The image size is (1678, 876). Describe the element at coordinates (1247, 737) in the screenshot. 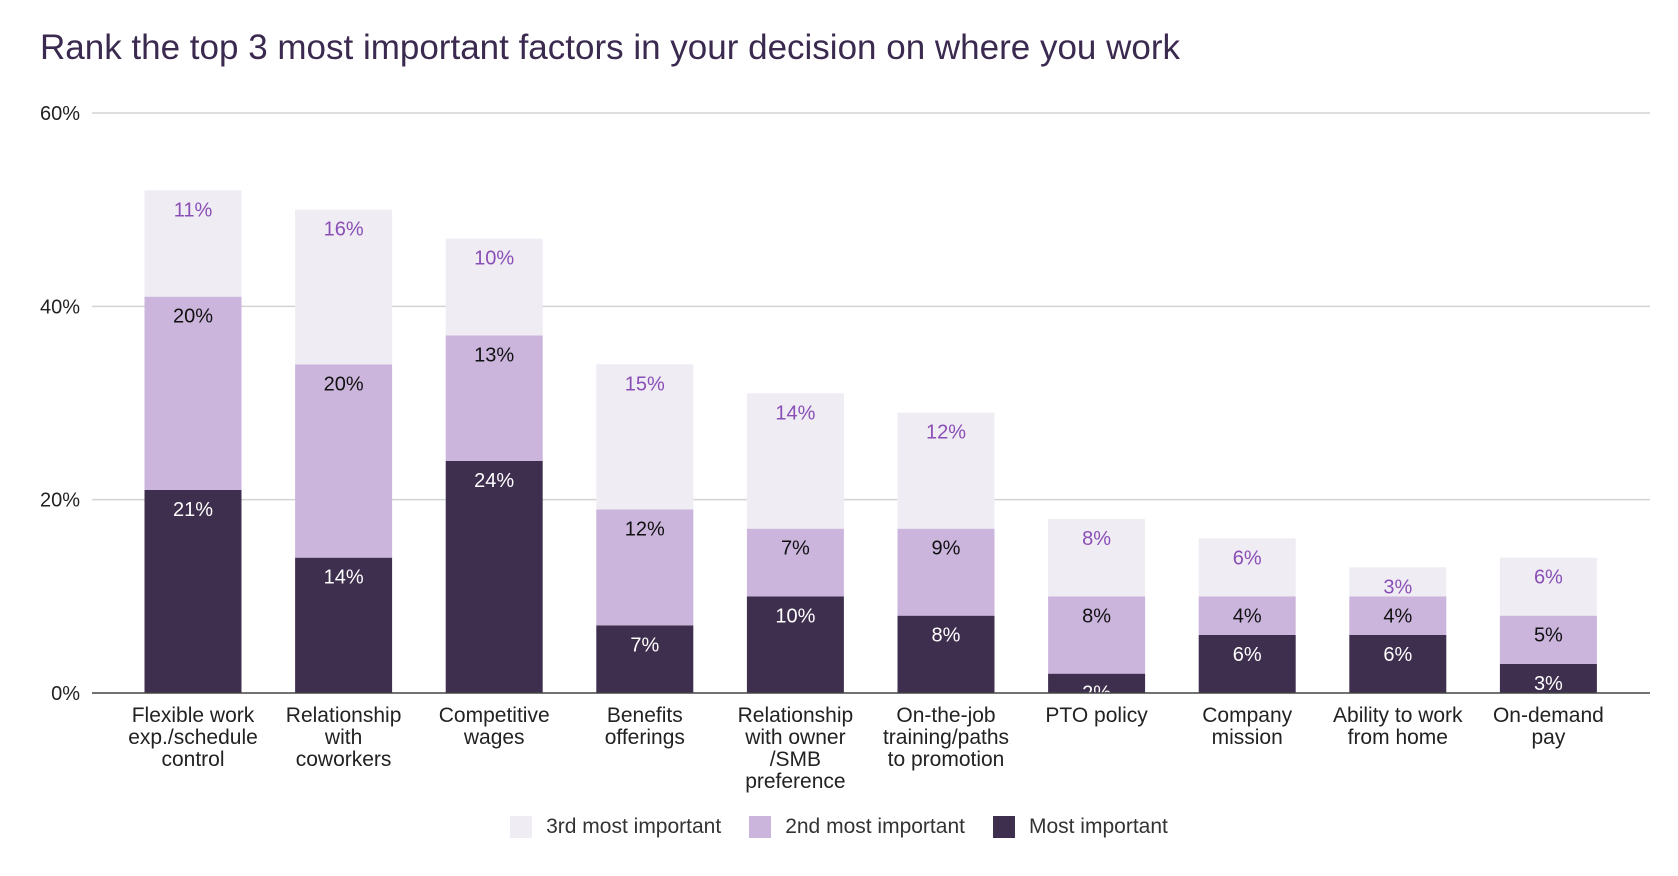

I see `x-tick-label: mission` at that location.